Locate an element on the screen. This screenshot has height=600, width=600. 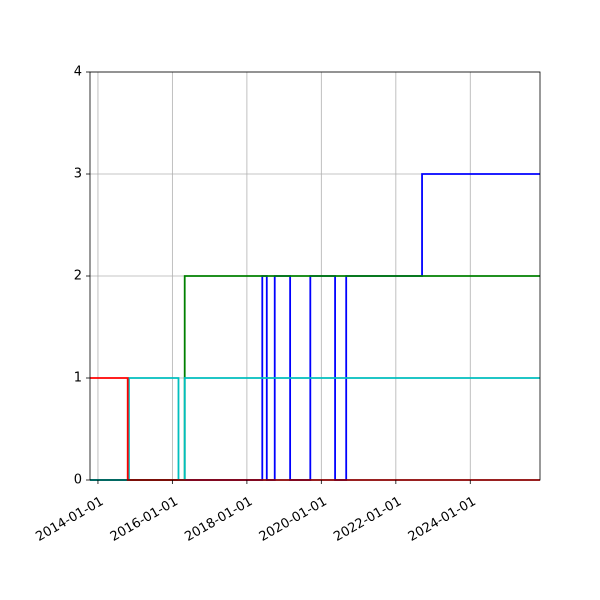
y-tick-label: 3 is located at coordinates (78, 174).